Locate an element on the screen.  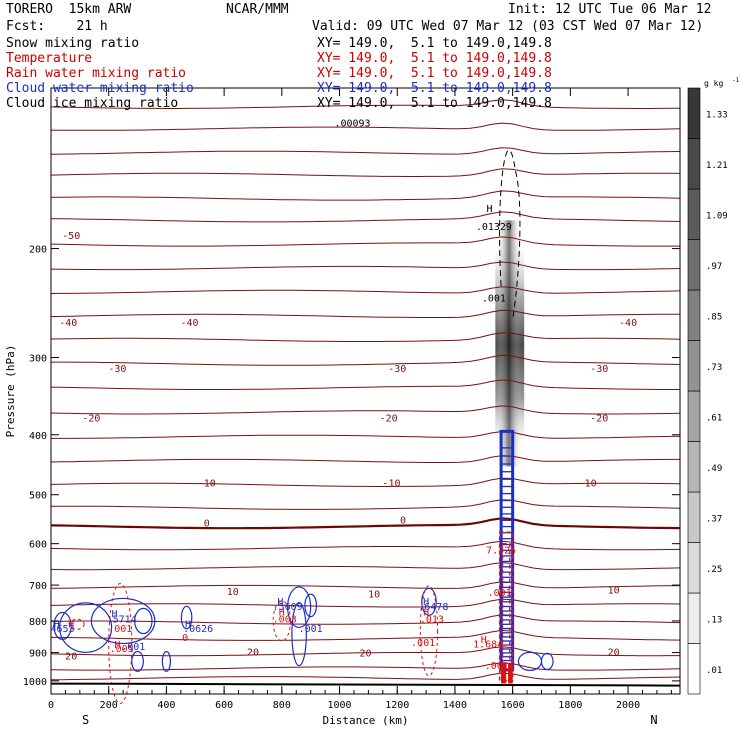
rain-water-column is located at coordinates (506, 612).